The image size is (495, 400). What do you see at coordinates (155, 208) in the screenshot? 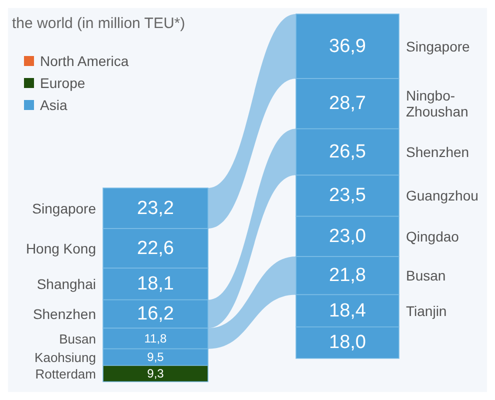
I see `data-label: 23,2` at bounding box center [155, 208].